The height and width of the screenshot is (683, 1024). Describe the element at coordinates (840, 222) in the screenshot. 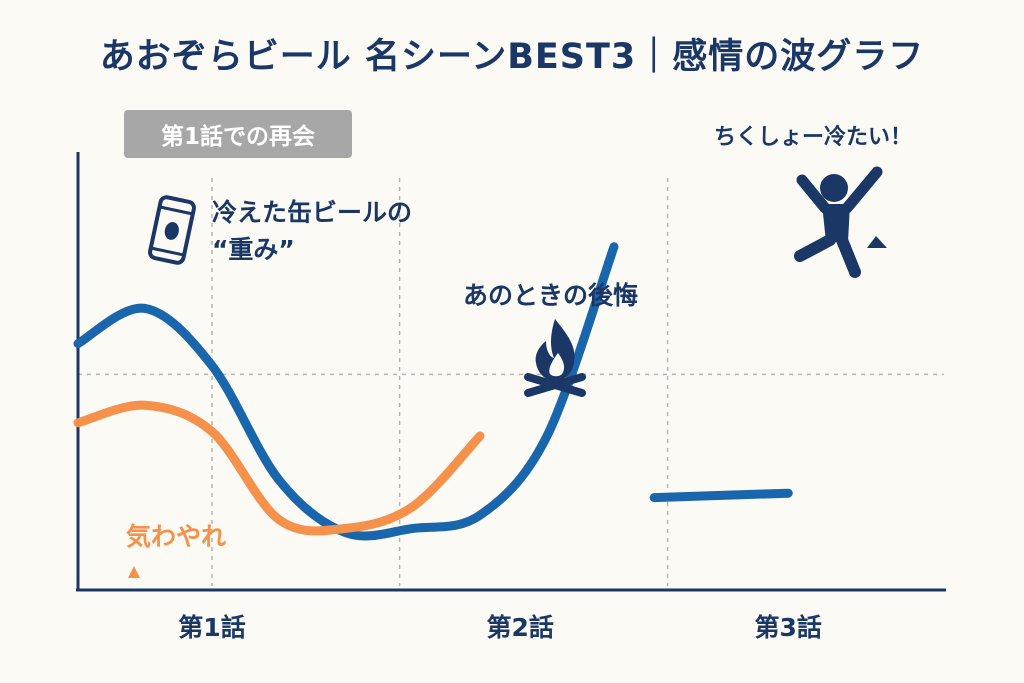

I see `jumping-person-icon` at that location.